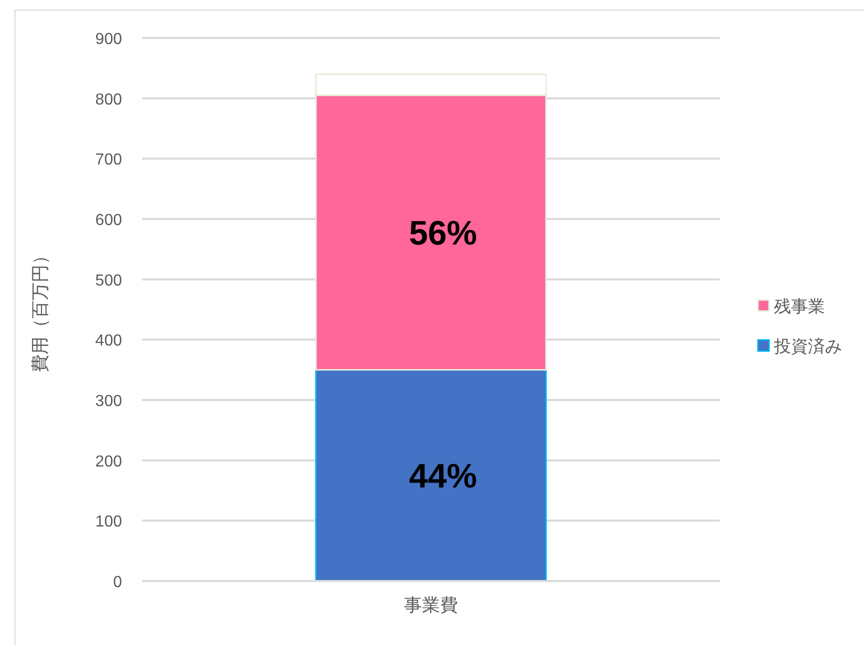  What do you see at coordinates (108, 281) in the screenshot?
I see `y-tick-label: 500` at bounding box center [108, 281].